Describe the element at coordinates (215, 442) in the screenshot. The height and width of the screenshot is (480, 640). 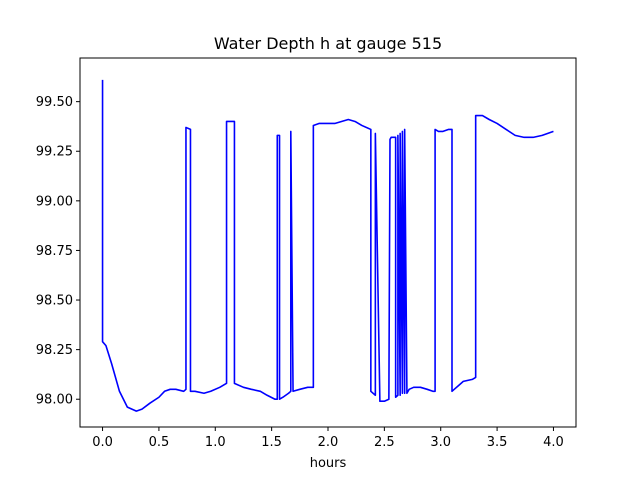
I see `x-tick-label: 1.0` at that location.